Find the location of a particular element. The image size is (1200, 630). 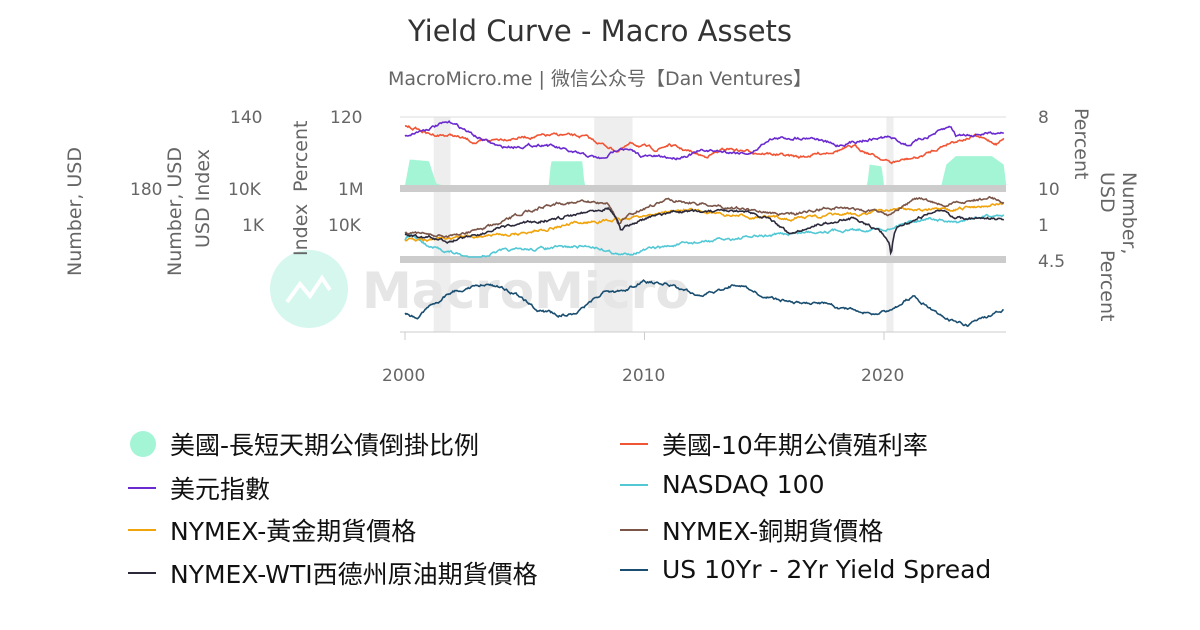

legend-item: NASDAQ 100 is located at coordinates (722, 484).